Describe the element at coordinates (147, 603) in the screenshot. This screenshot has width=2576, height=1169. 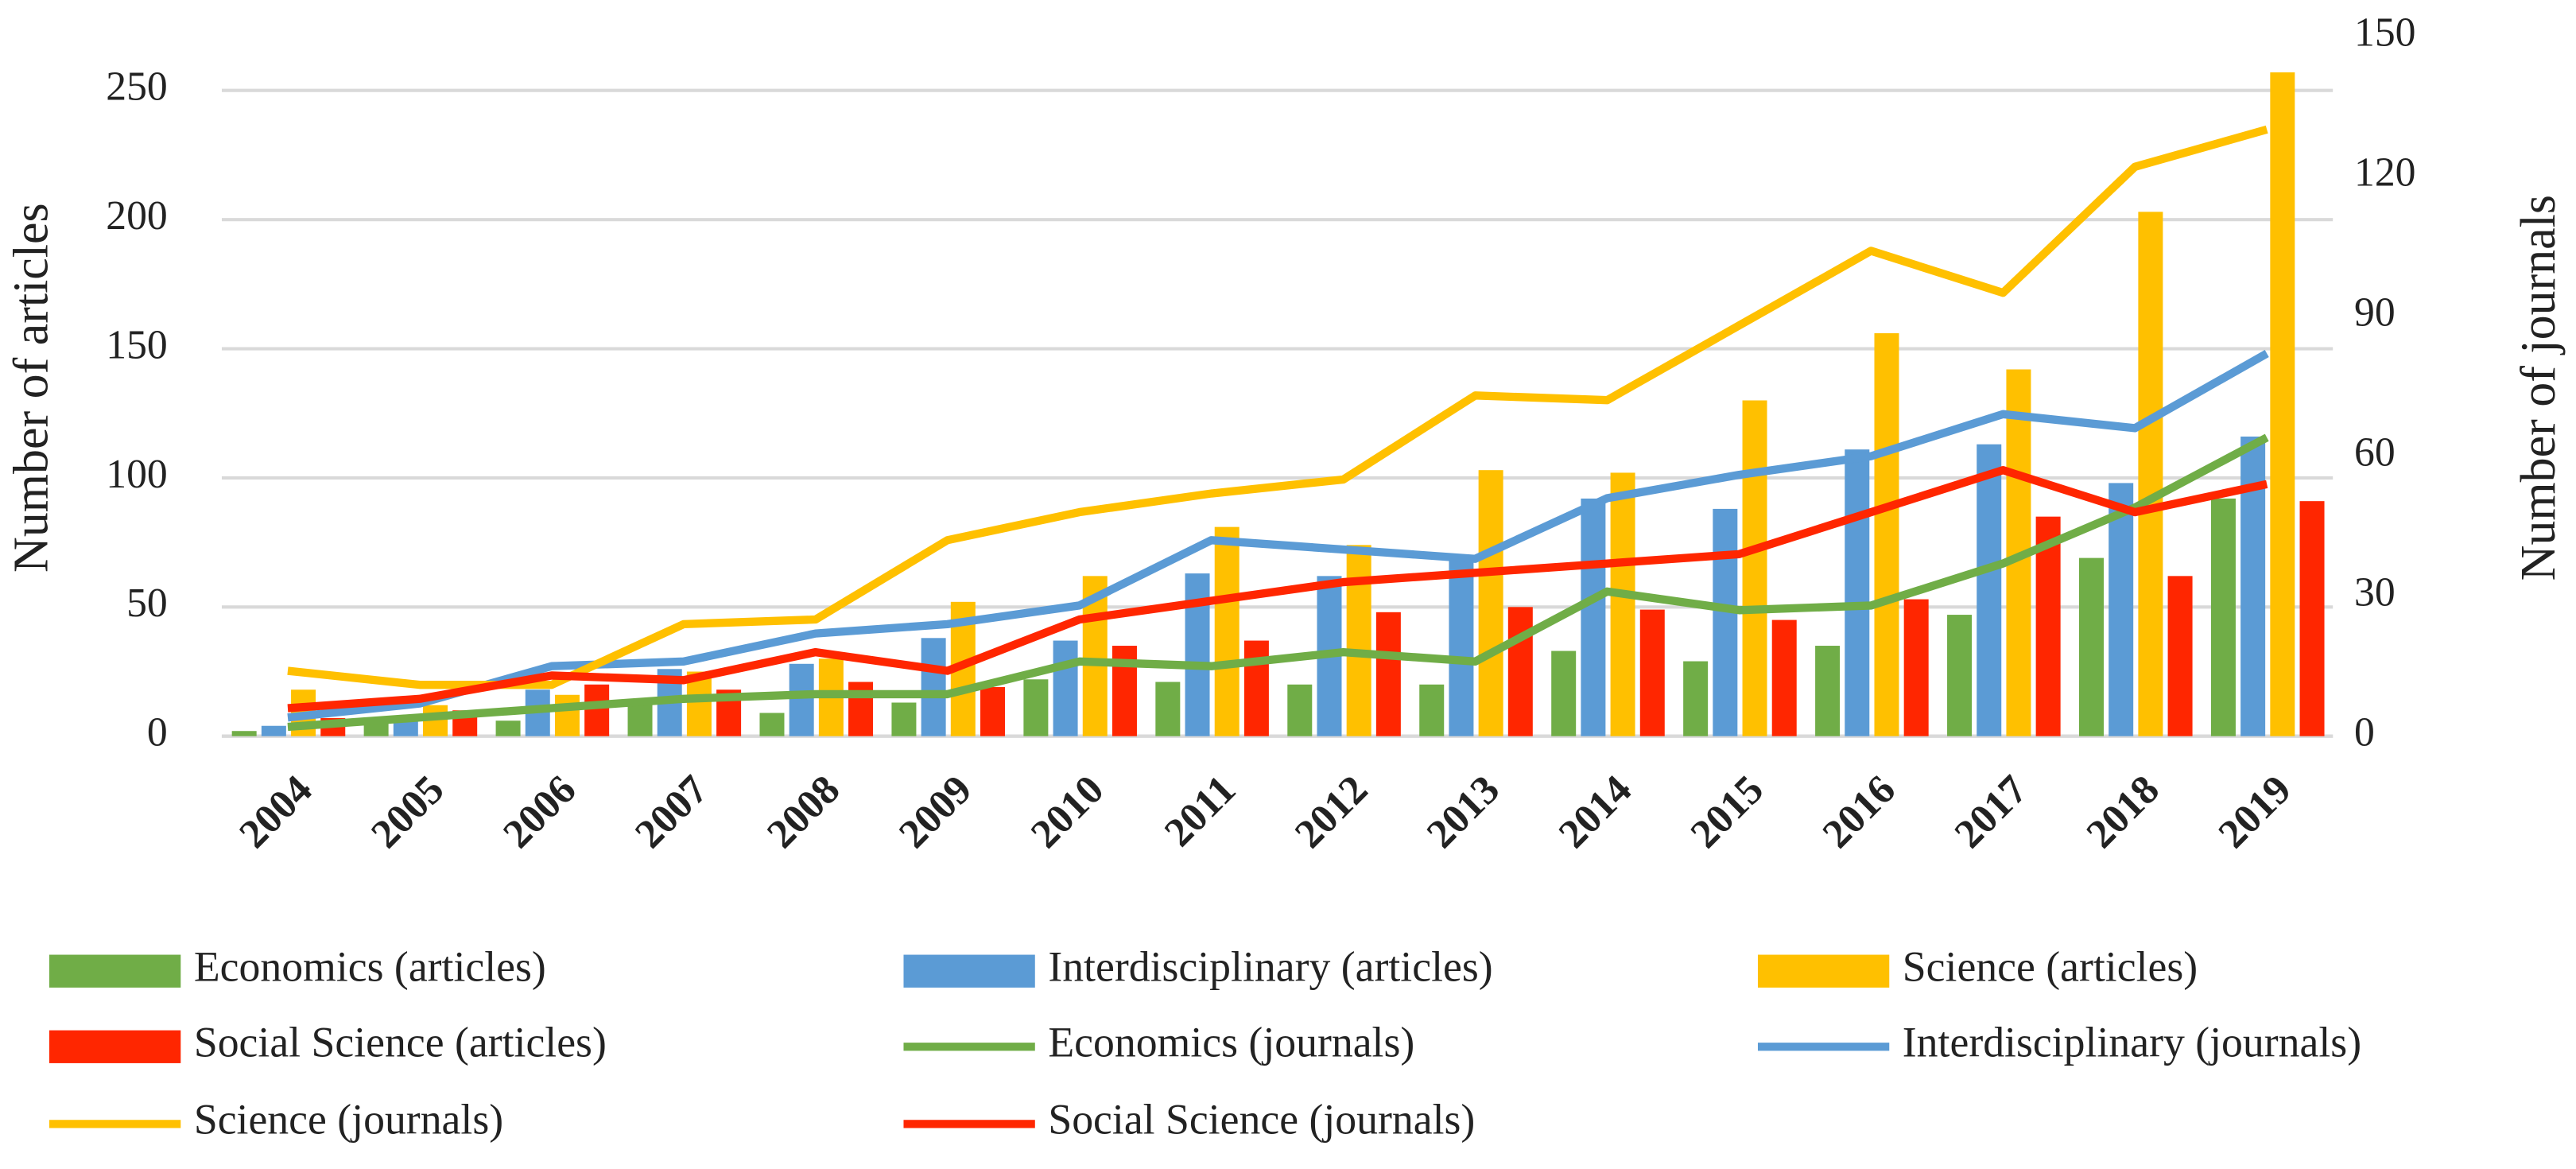
I see `y-tick-label: 50` at that location.